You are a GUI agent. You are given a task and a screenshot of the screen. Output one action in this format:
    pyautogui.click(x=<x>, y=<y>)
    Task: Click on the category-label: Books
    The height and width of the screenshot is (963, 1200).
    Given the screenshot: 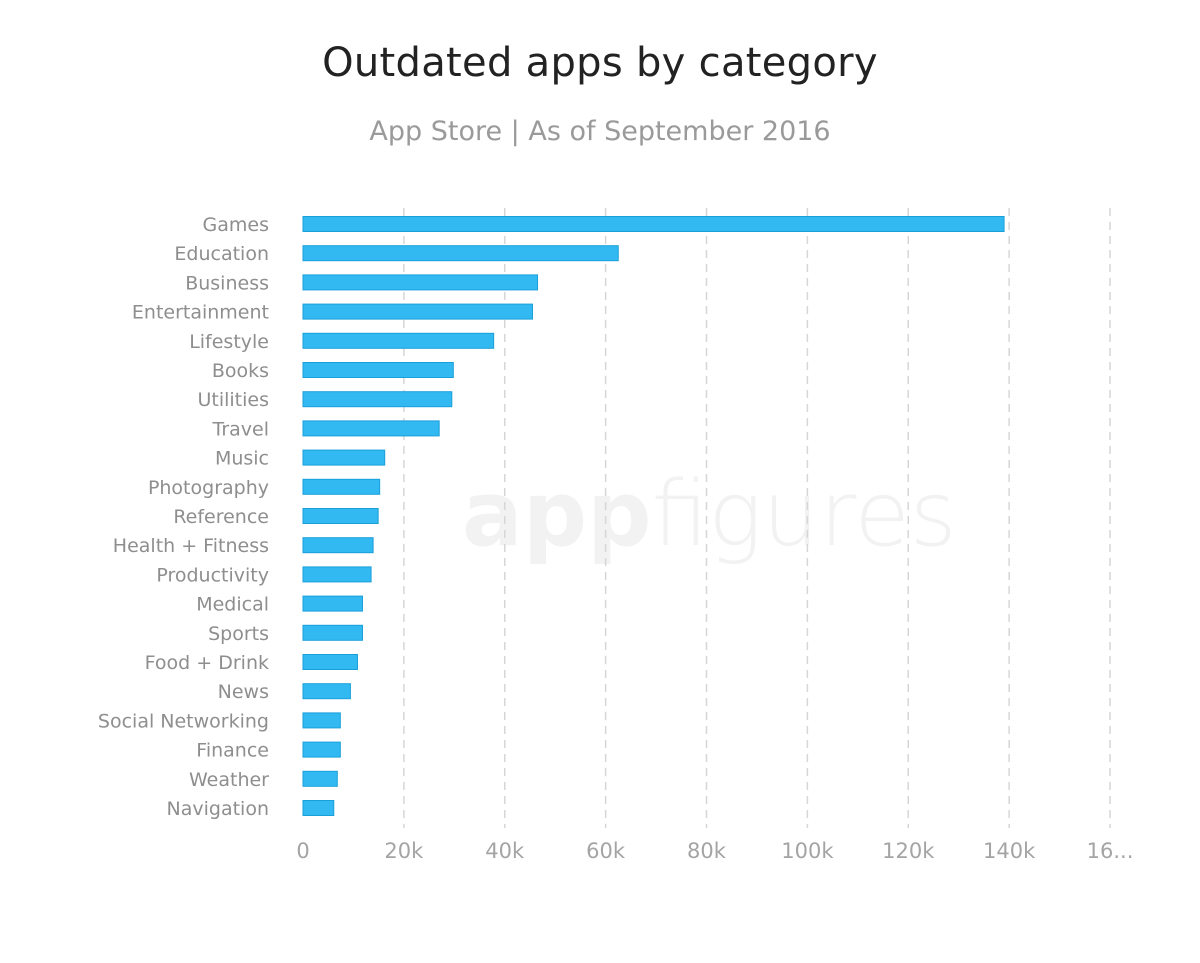 What is the action you would take?
    pyautogui.click(x=240, y=371)
    